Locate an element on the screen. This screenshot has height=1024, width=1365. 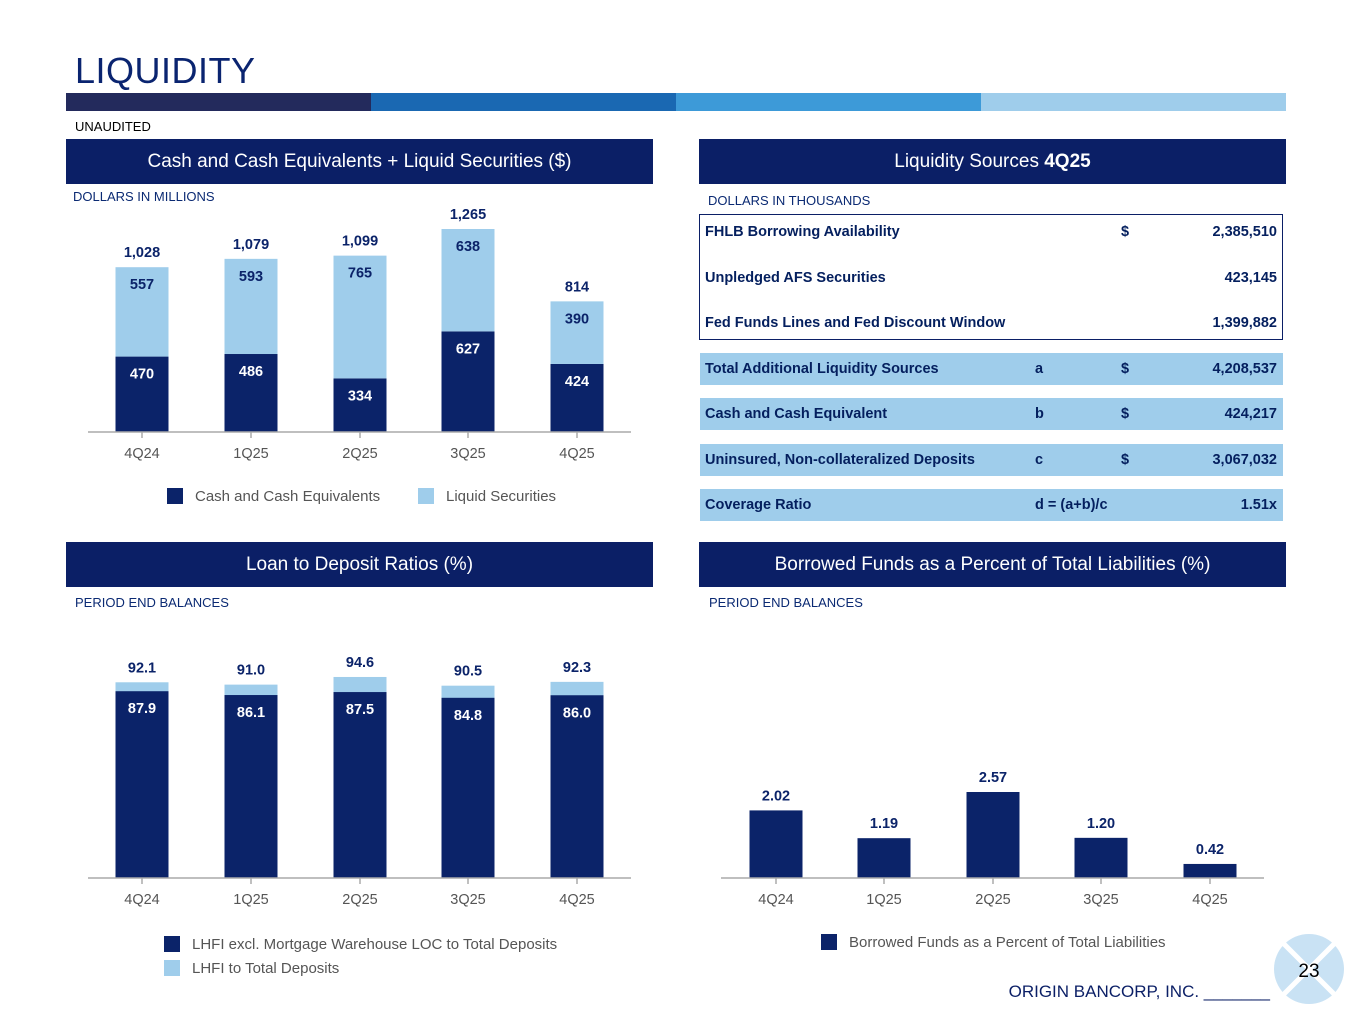
data-label: 1.20 is located at coordinates (1101, 824).